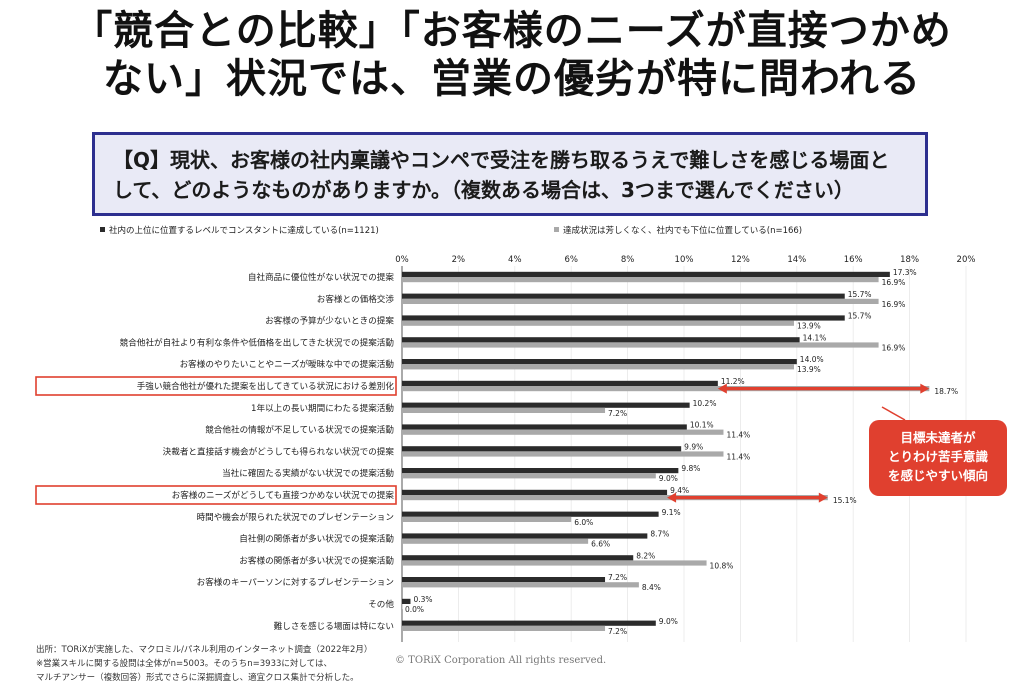 The width and height of the screenshot is (1024, 691). What do you see at coordinates (308, 473) in the screenshot?
I see `category-label: 当社に確固たる実績がない状況での提案活動` at bounding box center [308, 473].